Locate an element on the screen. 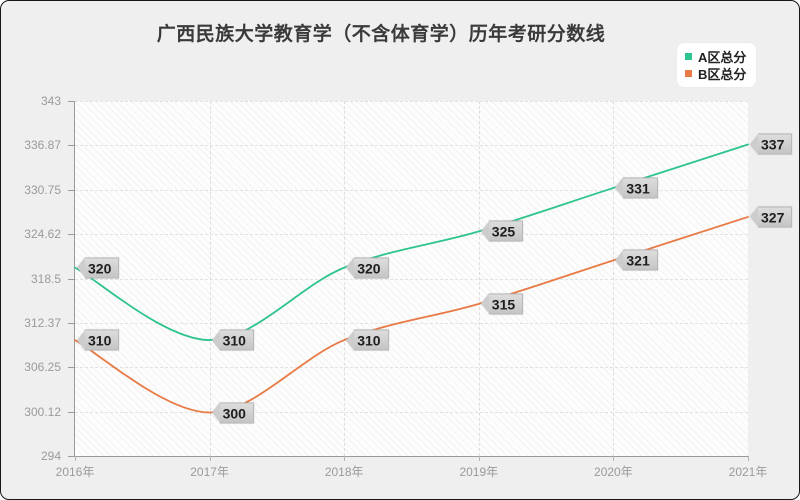  x-axis-tick-label: 2016年 is located at coordinates (75, 472).